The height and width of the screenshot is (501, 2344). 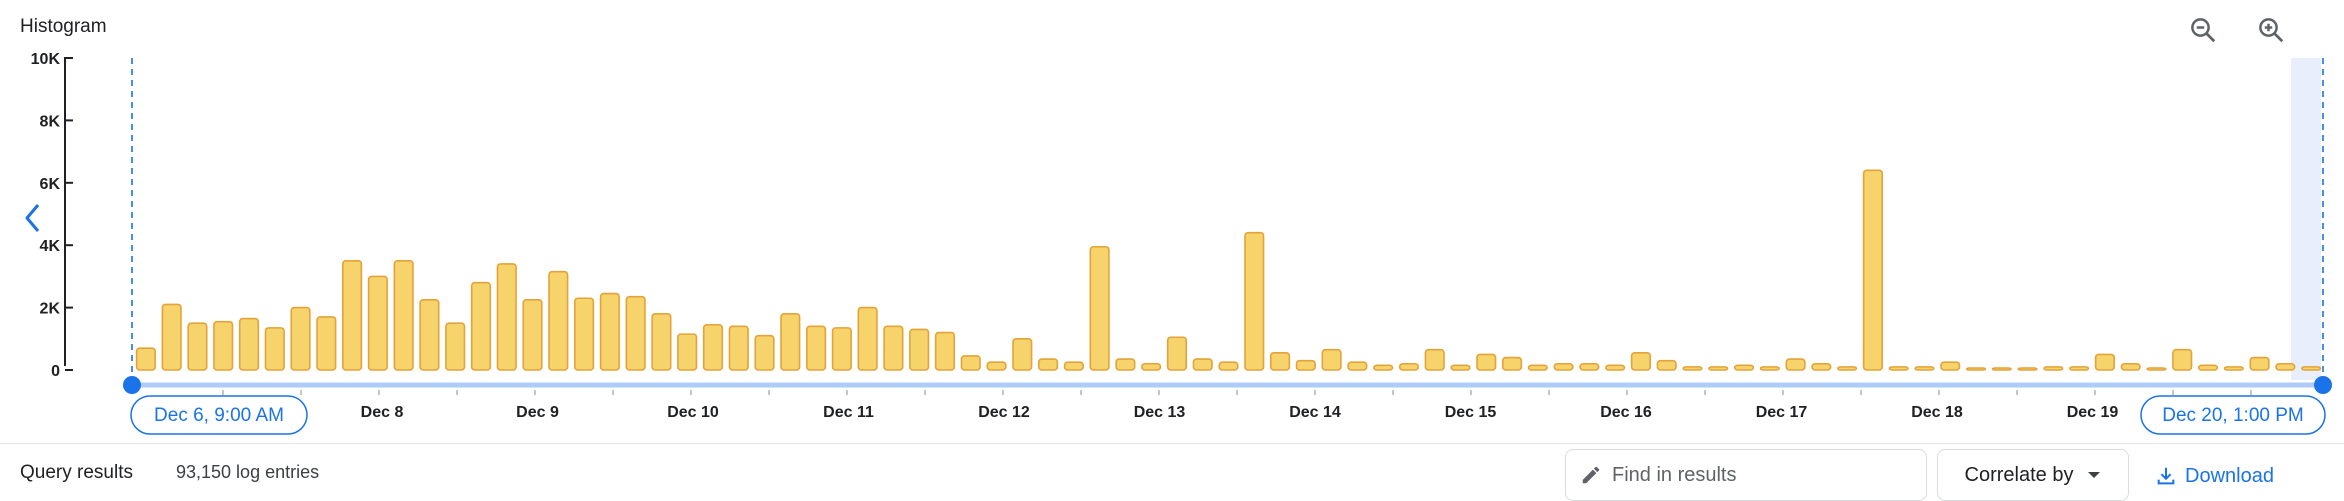 I want to click on x-tick-label: Dec 11, so click(x=848, y=412).